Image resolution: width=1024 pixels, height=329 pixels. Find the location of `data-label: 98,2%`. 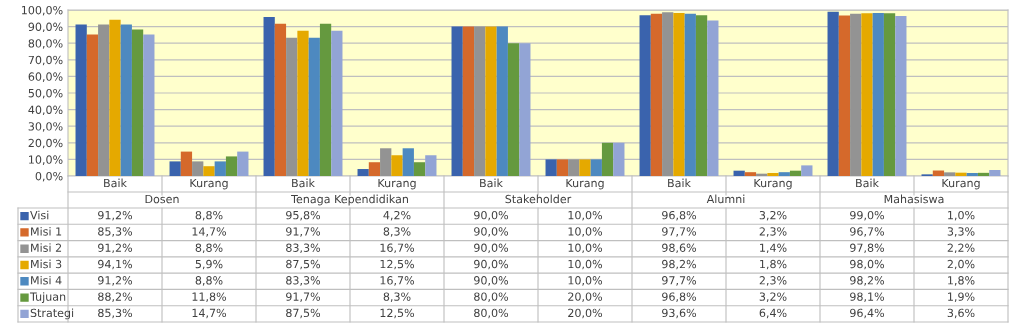

data-label: 98,2% is located at coordinates (867, 281).